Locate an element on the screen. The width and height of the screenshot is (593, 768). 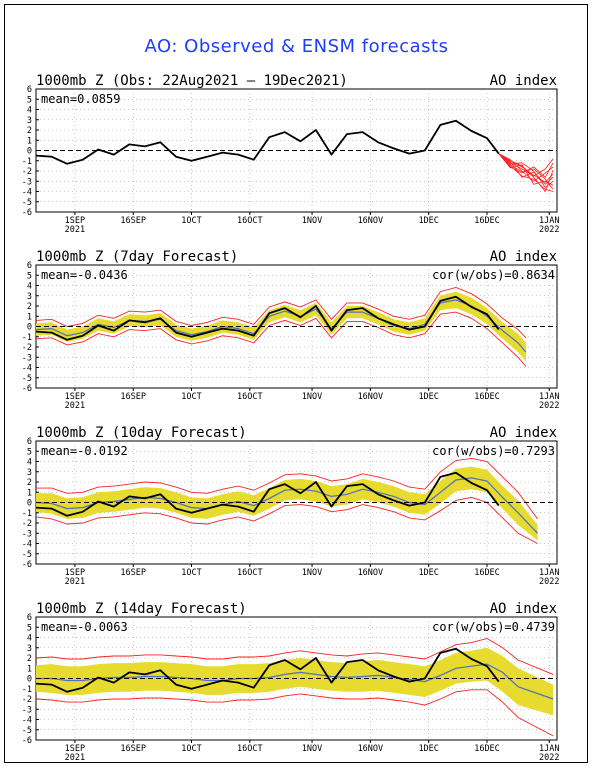
ensemble-min-line is located at coordinates (281, 339).